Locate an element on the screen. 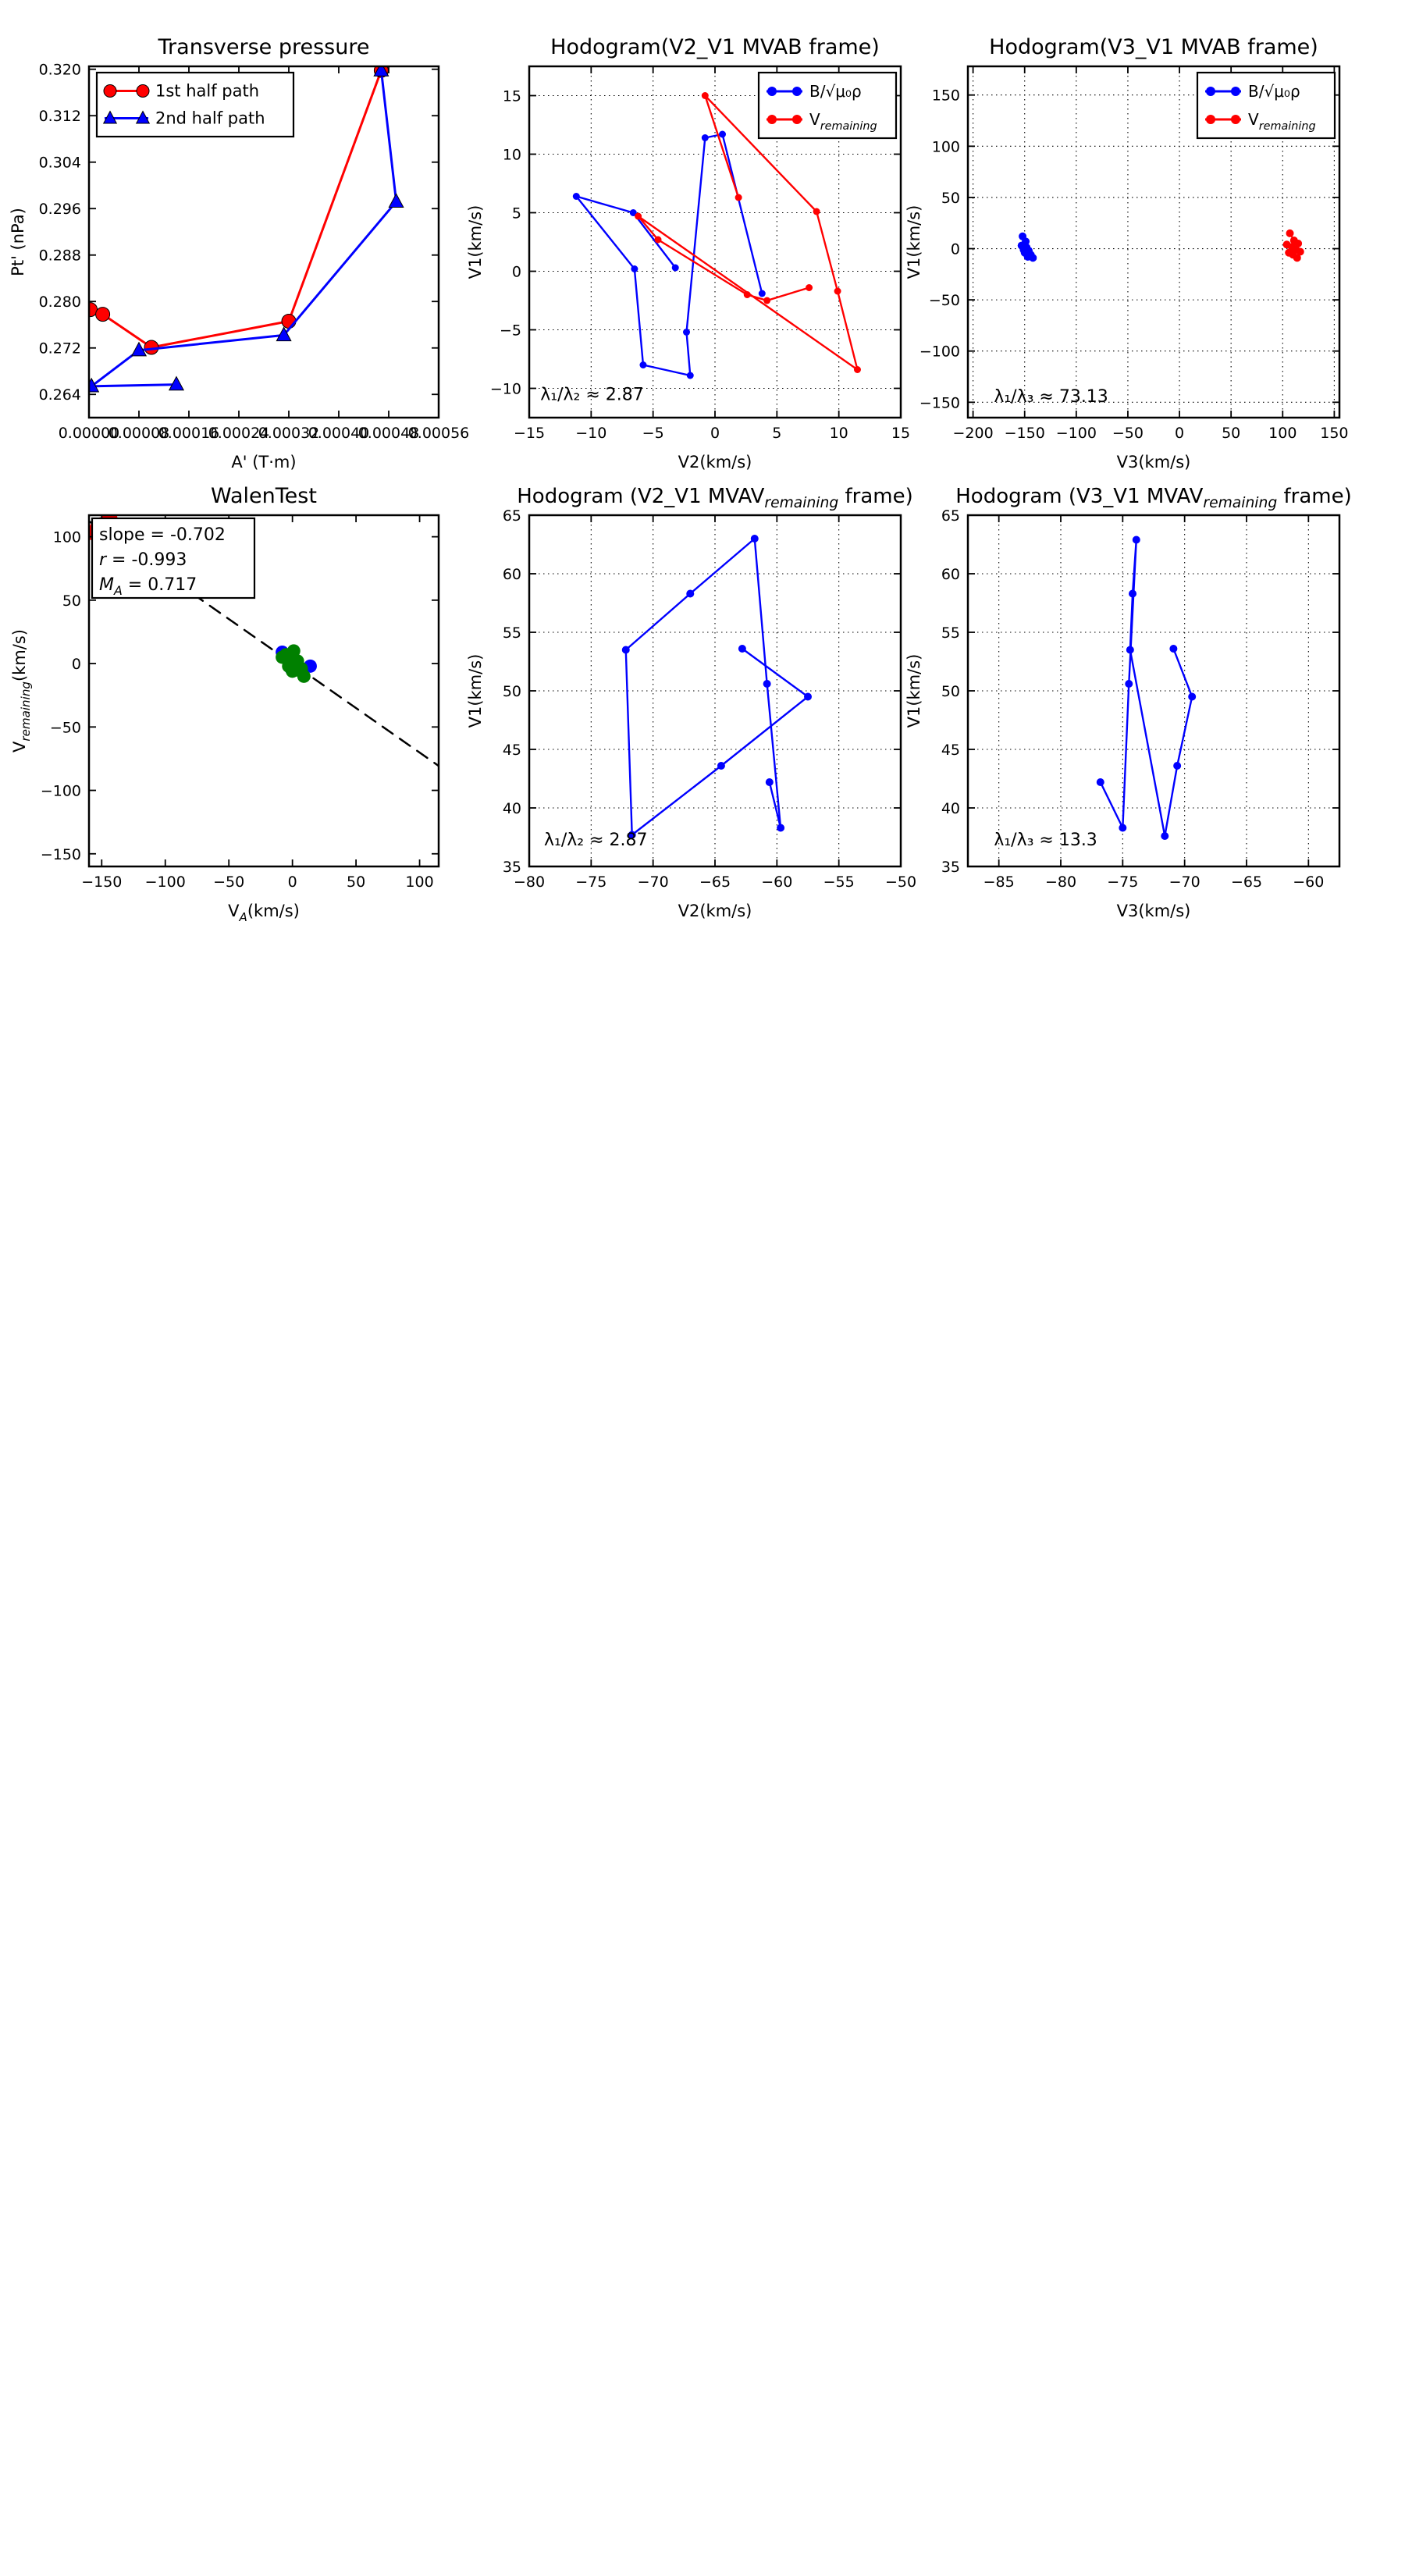 This screenshot has height=2576, width=1405. x-tick-label: 15 is located at coordinates (900, 434).